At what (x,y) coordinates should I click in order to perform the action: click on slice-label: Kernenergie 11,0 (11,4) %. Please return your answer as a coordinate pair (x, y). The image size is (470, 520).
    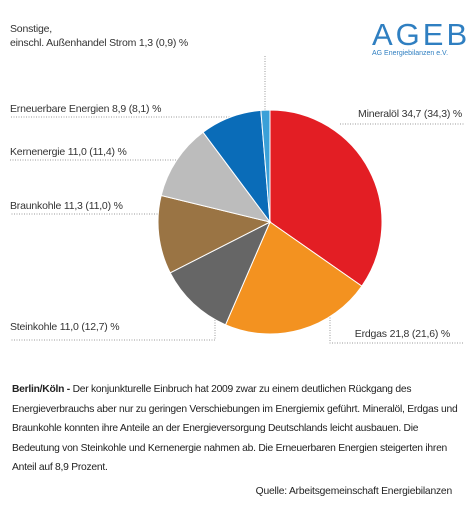
    Looking at the image, I should click on (68, 152).